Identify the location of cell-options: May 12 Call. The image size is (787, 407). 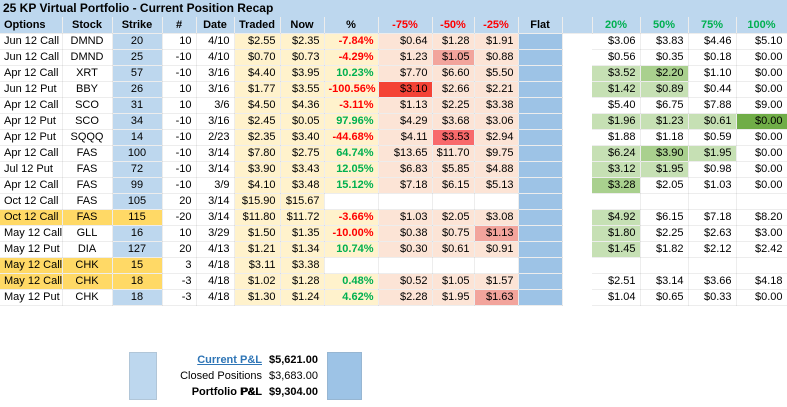
(31, 233).